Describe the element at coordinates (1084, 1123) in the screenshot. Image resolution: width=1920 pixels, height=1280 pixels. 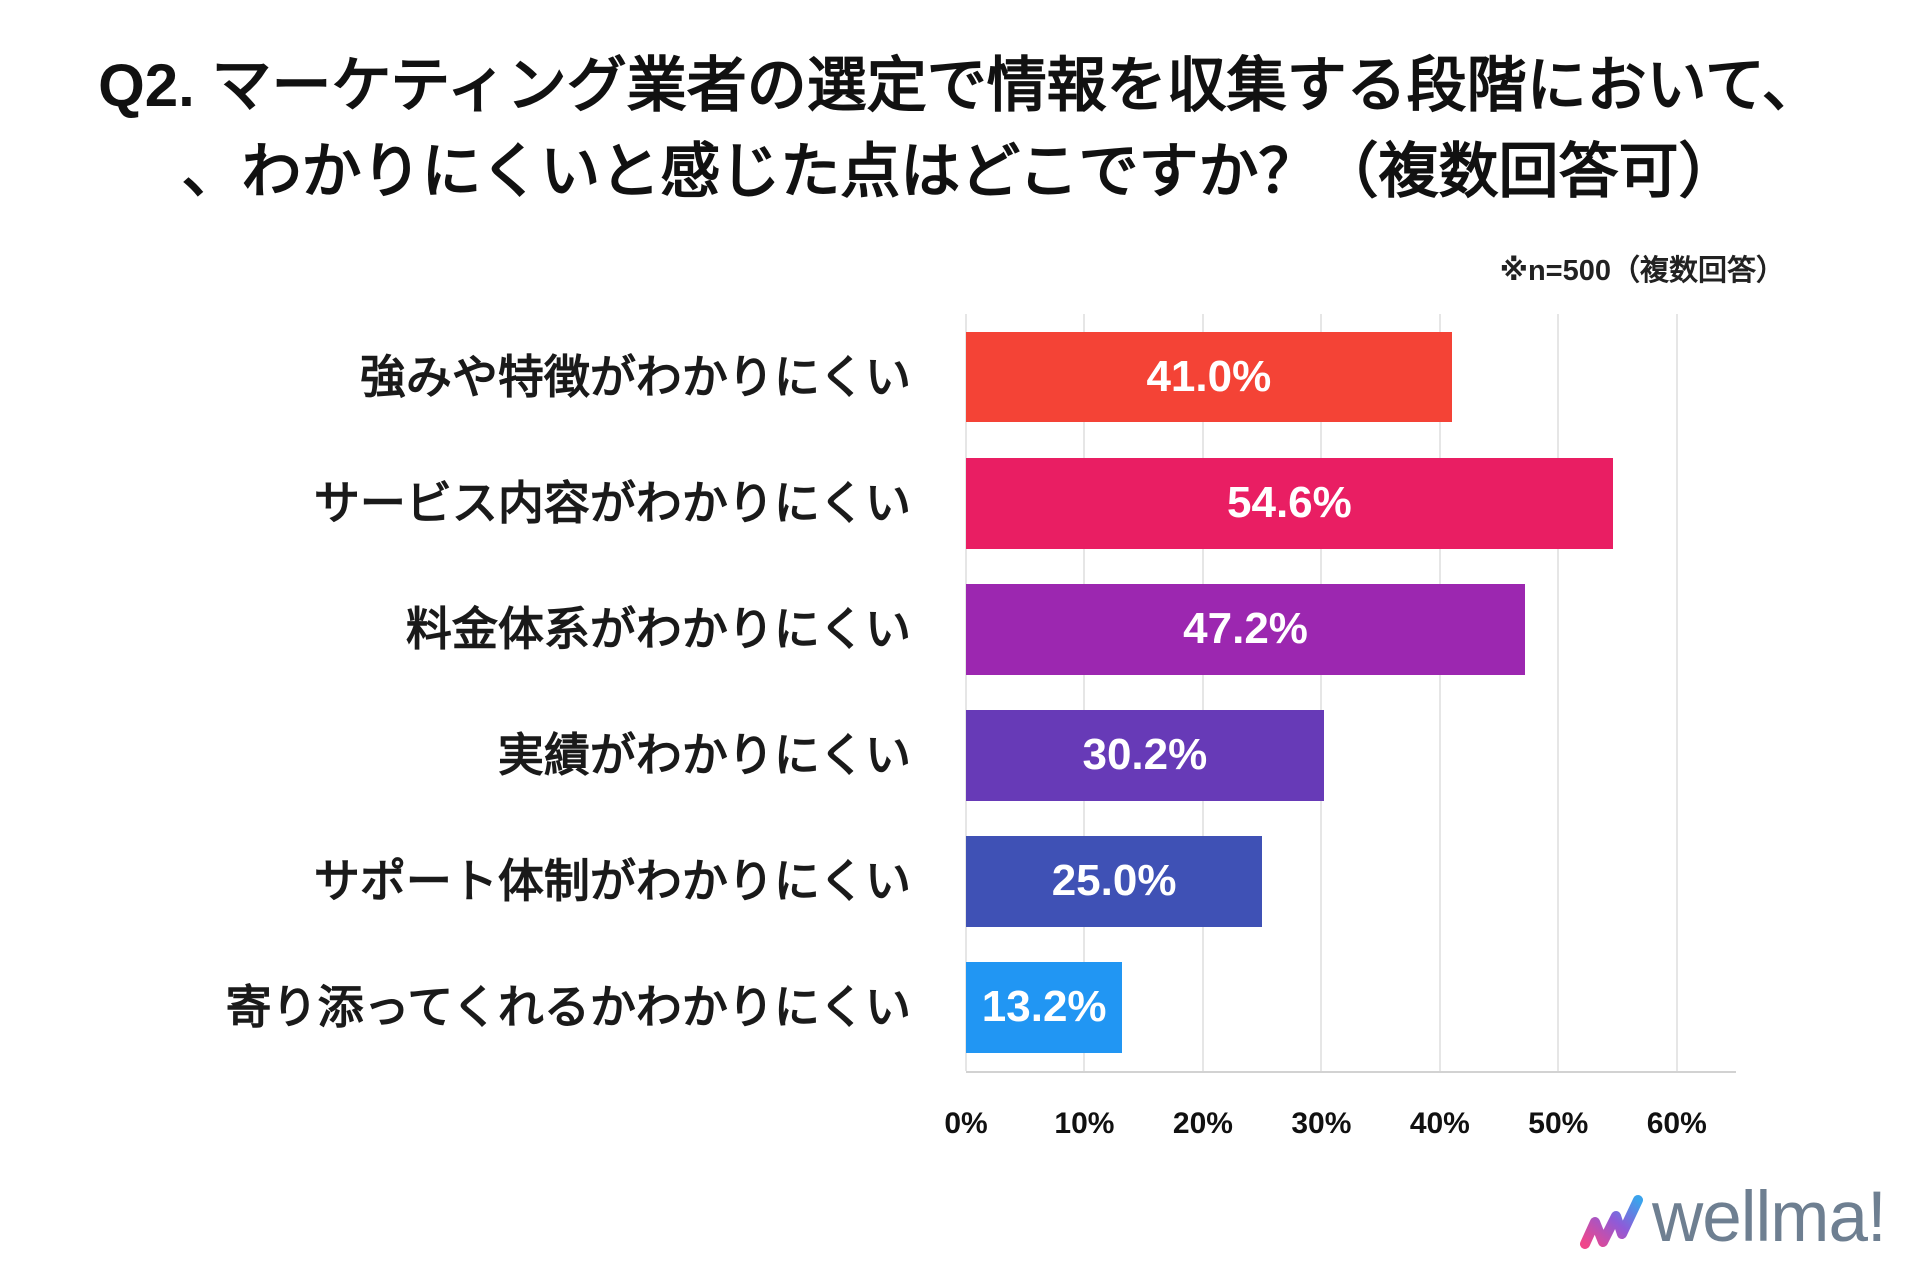
I see `x-tick-label: 10%` at that location.